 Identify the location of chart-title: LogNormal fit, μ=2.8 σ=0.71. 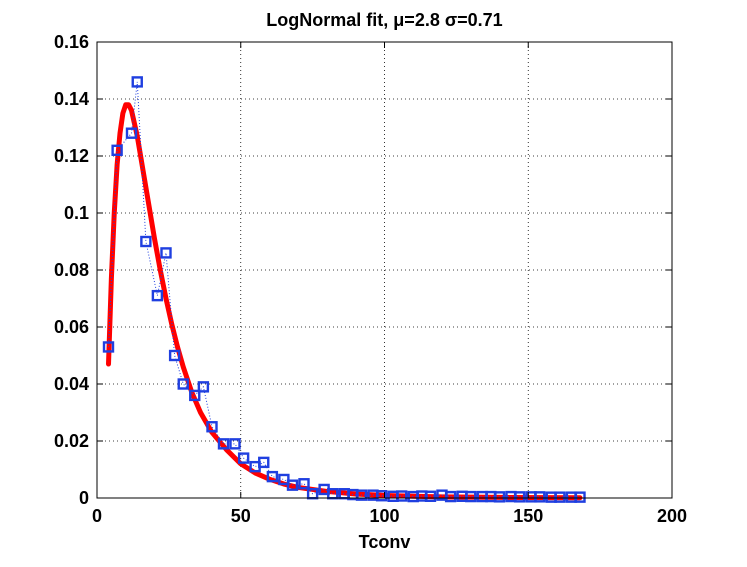
(384, 20).